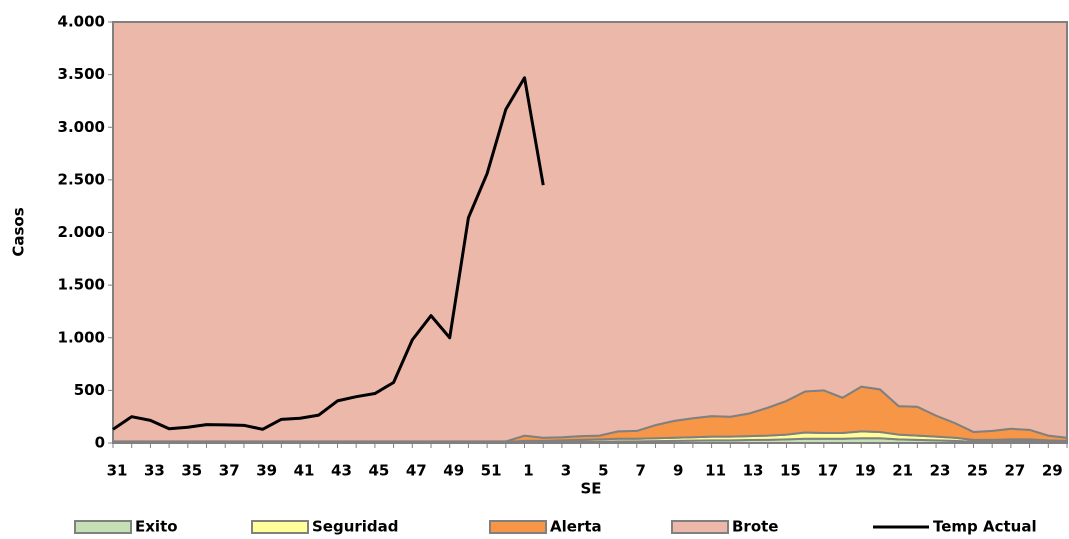 Image resolution: width=1069 pixels, height=539 pixels. Describe the element at coordinates (865, 471) in the screenshot. I see `x-tick-label: 19` at that location.